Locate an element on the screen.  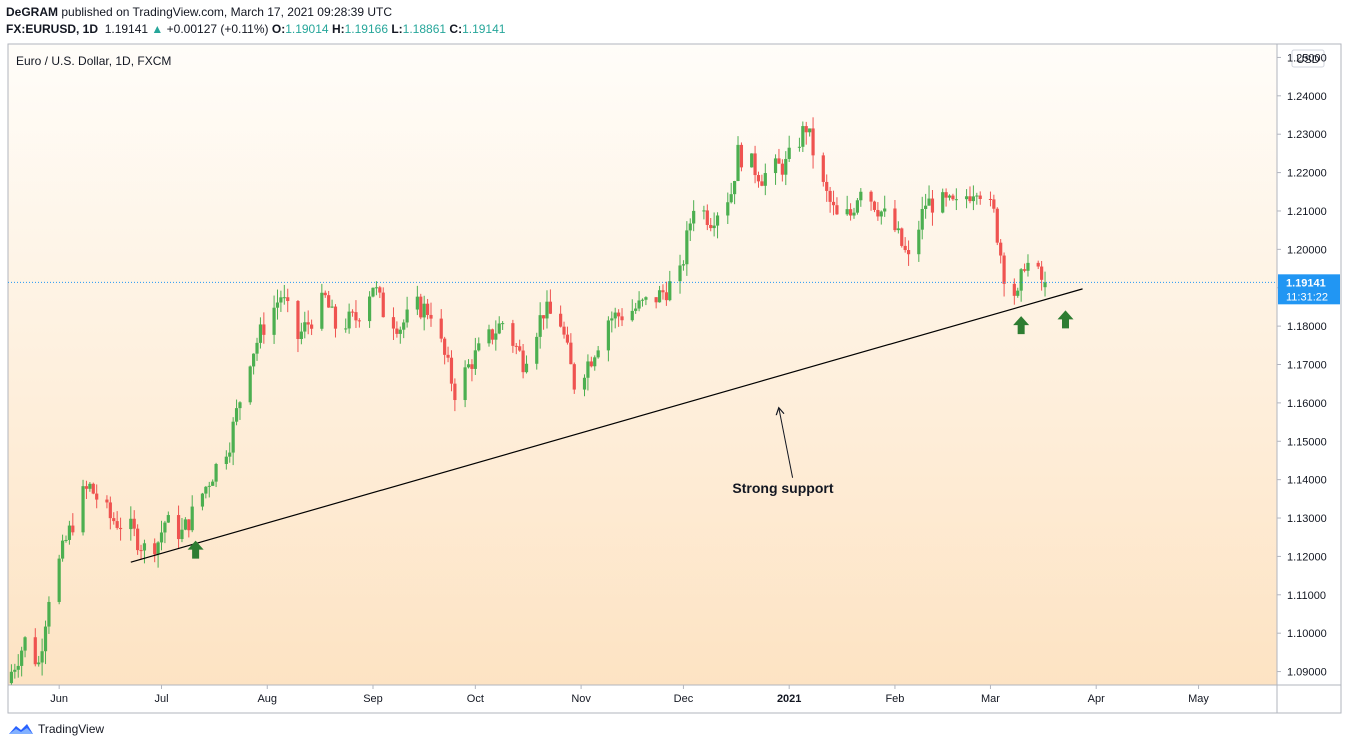
time-axis: Jun Jul Aug Sep Oct Nov Dec 2021 Feb Mar Apr May is located at coordinates (629, 695).